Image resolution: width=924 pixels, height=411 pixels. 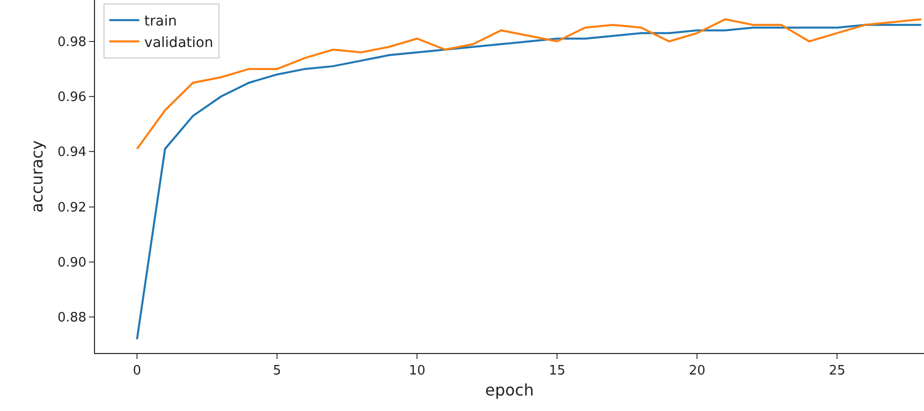 I want to click on x-tick-label: 25, so click(x=837, y=371).